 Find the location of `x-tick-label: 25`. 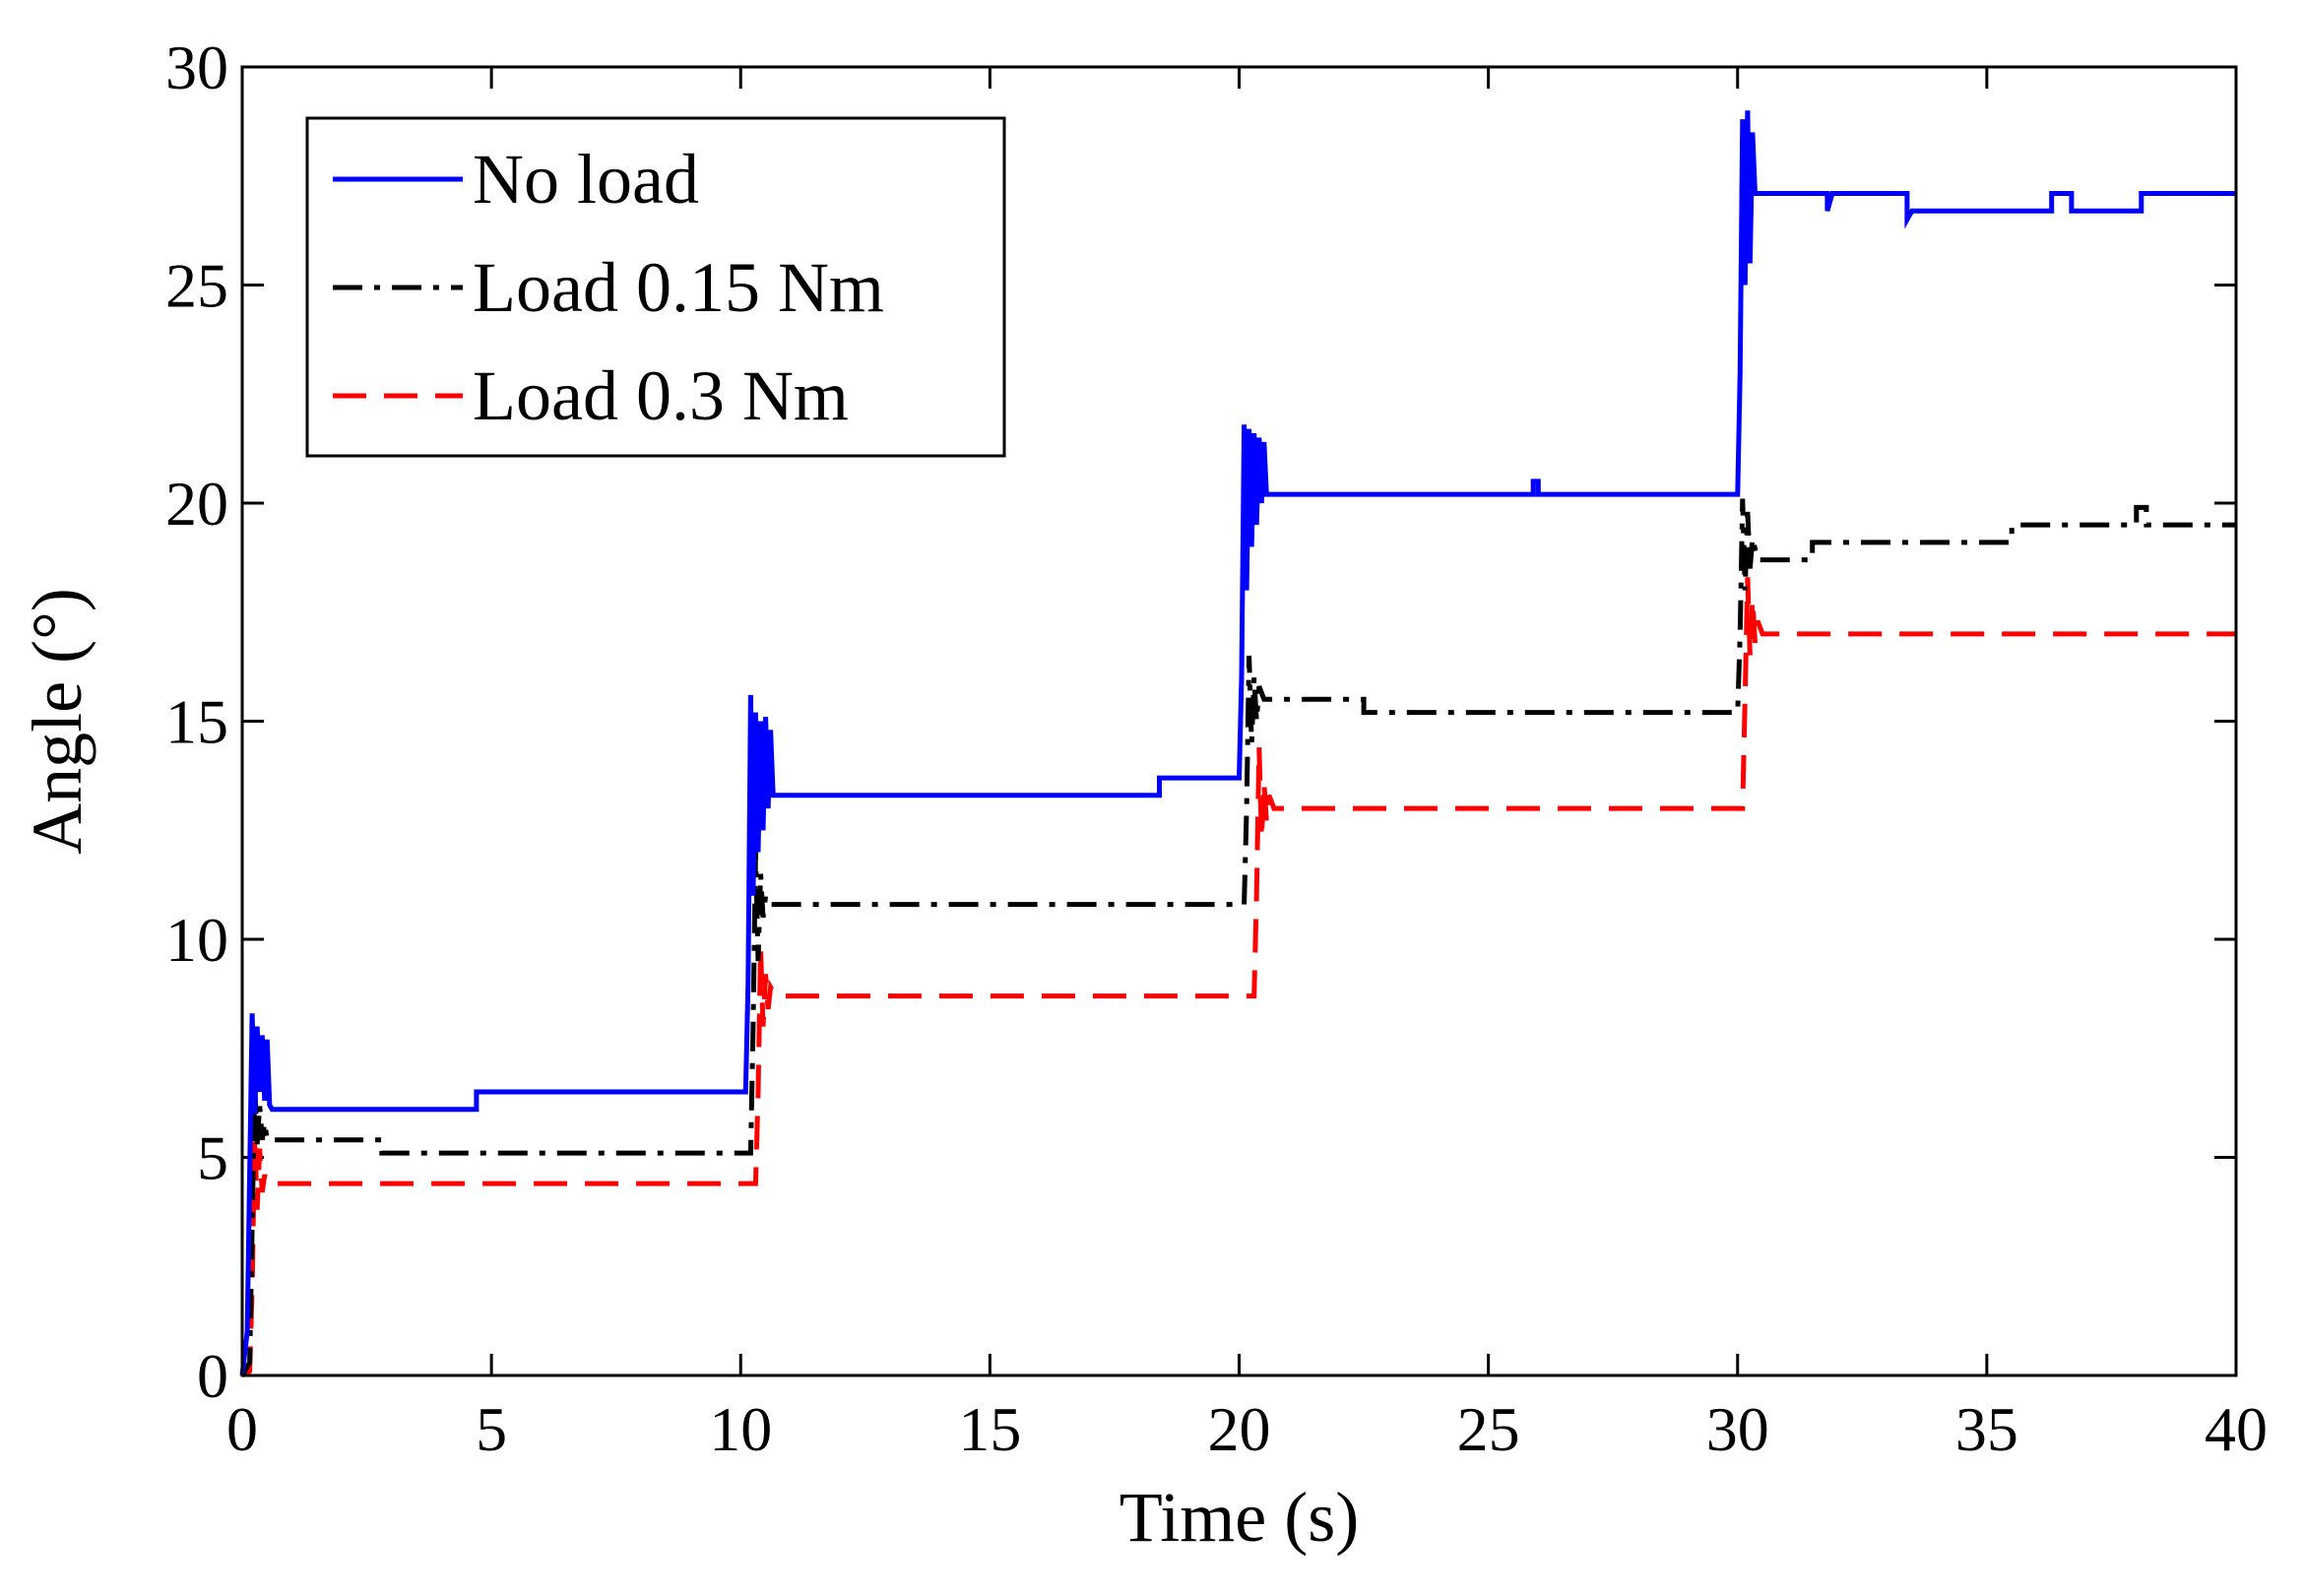

x-tick-label: 25 is located at coordinates (1488, 1429).